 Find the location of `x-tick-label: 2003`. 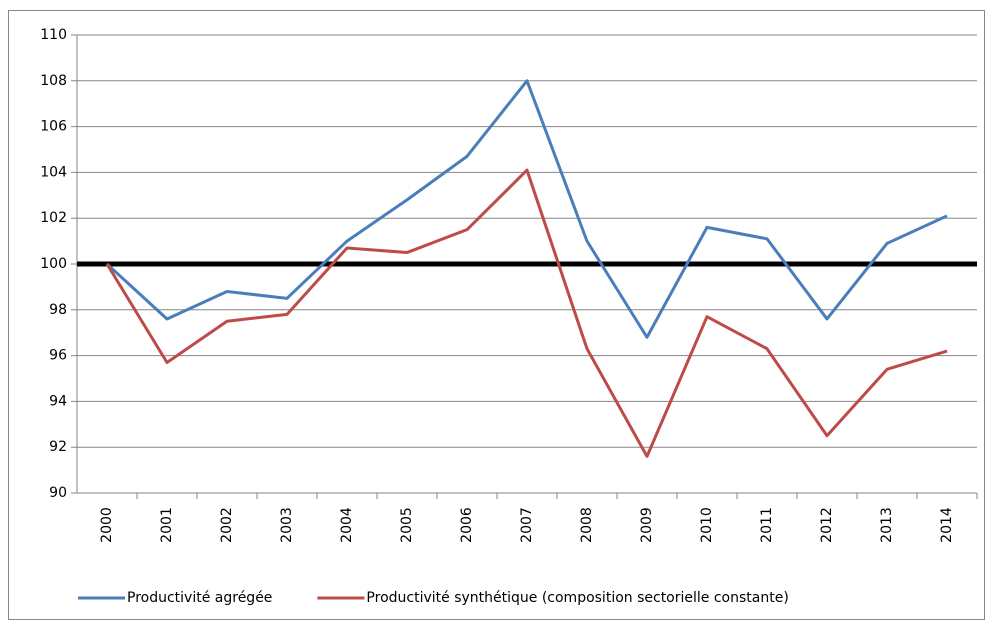

x-tick-label: 2003 is located at coordinates (287, 525).